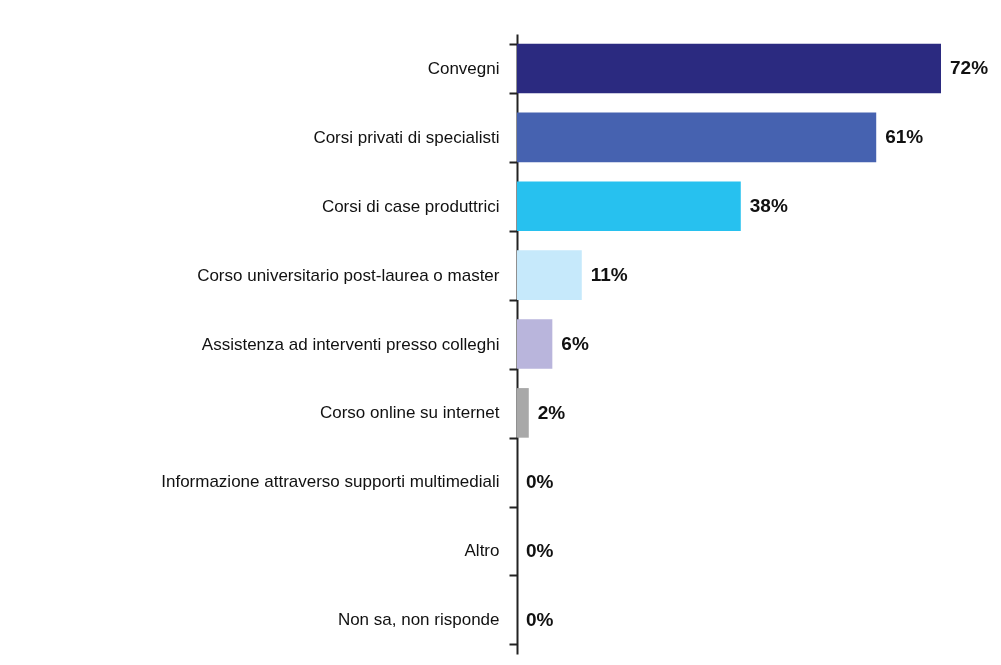 The image size is (1001, 665). What do you see at coordinates (330, 482) in the screenshot?
I see `y-tick-label: Informazione attraverso supporti multimediali` at bounding box center [330, 482].